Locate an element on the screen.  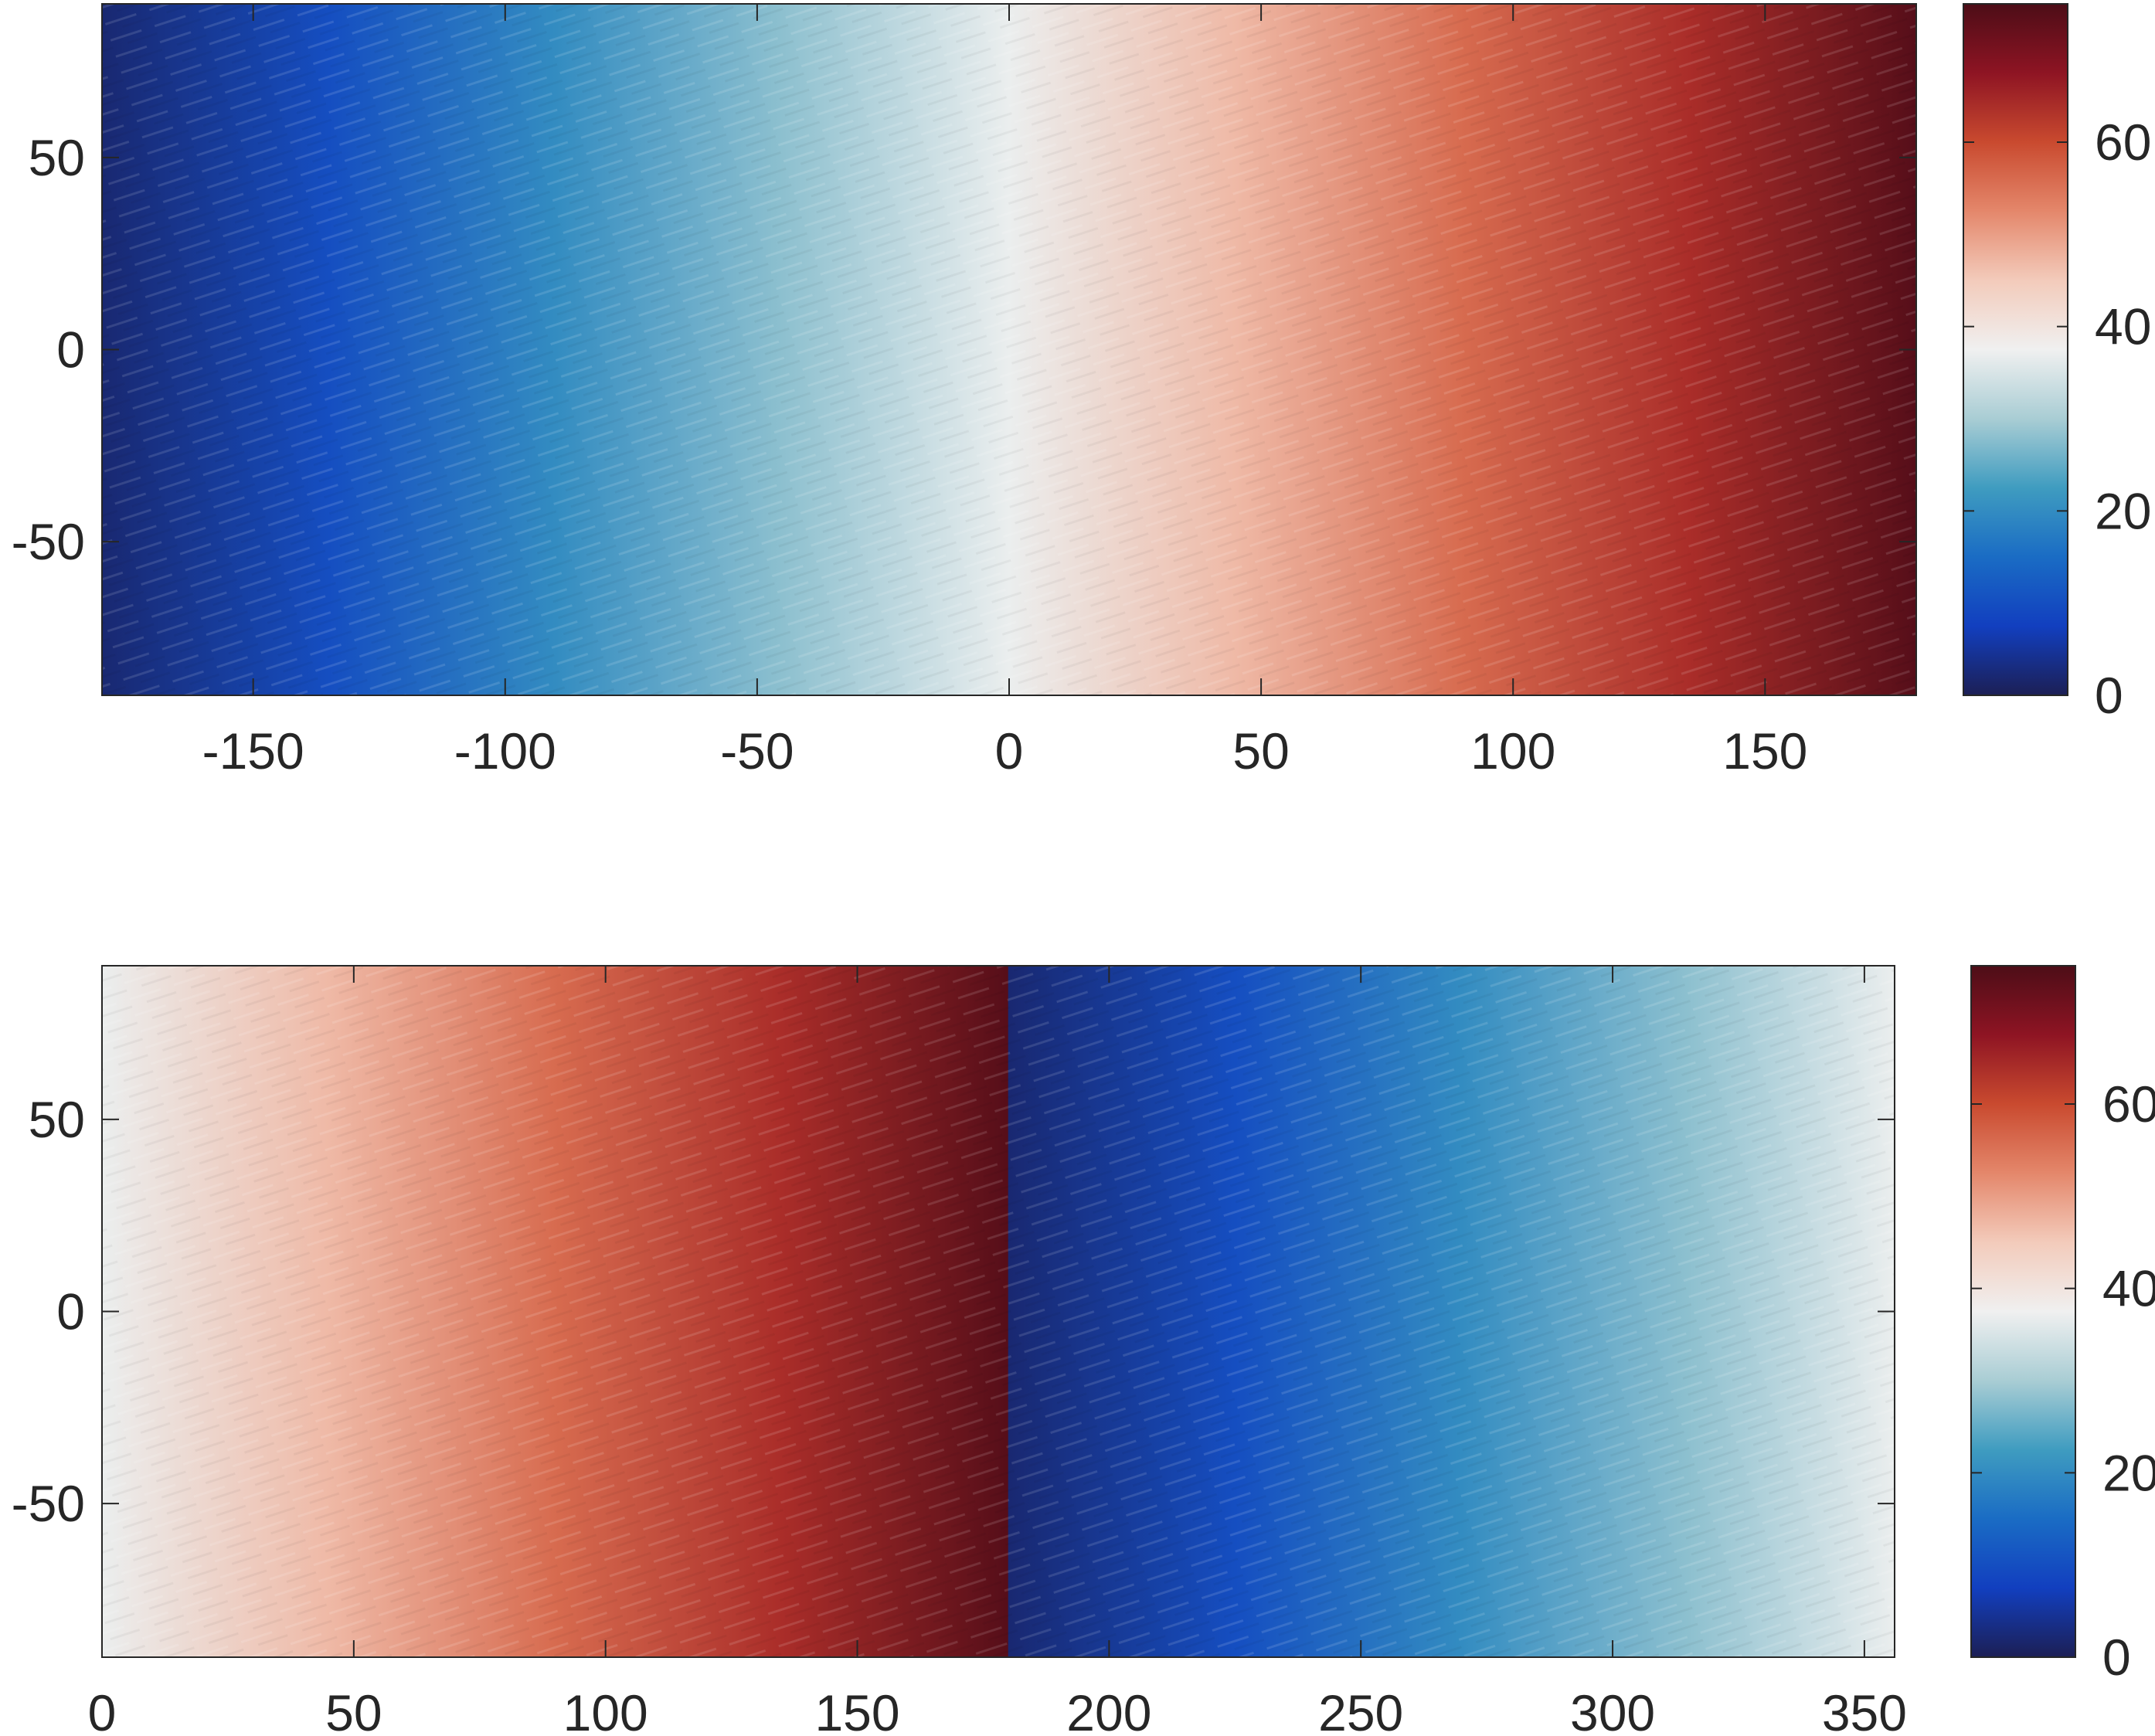
colorbar-top is located at coordinates (2015, 349).